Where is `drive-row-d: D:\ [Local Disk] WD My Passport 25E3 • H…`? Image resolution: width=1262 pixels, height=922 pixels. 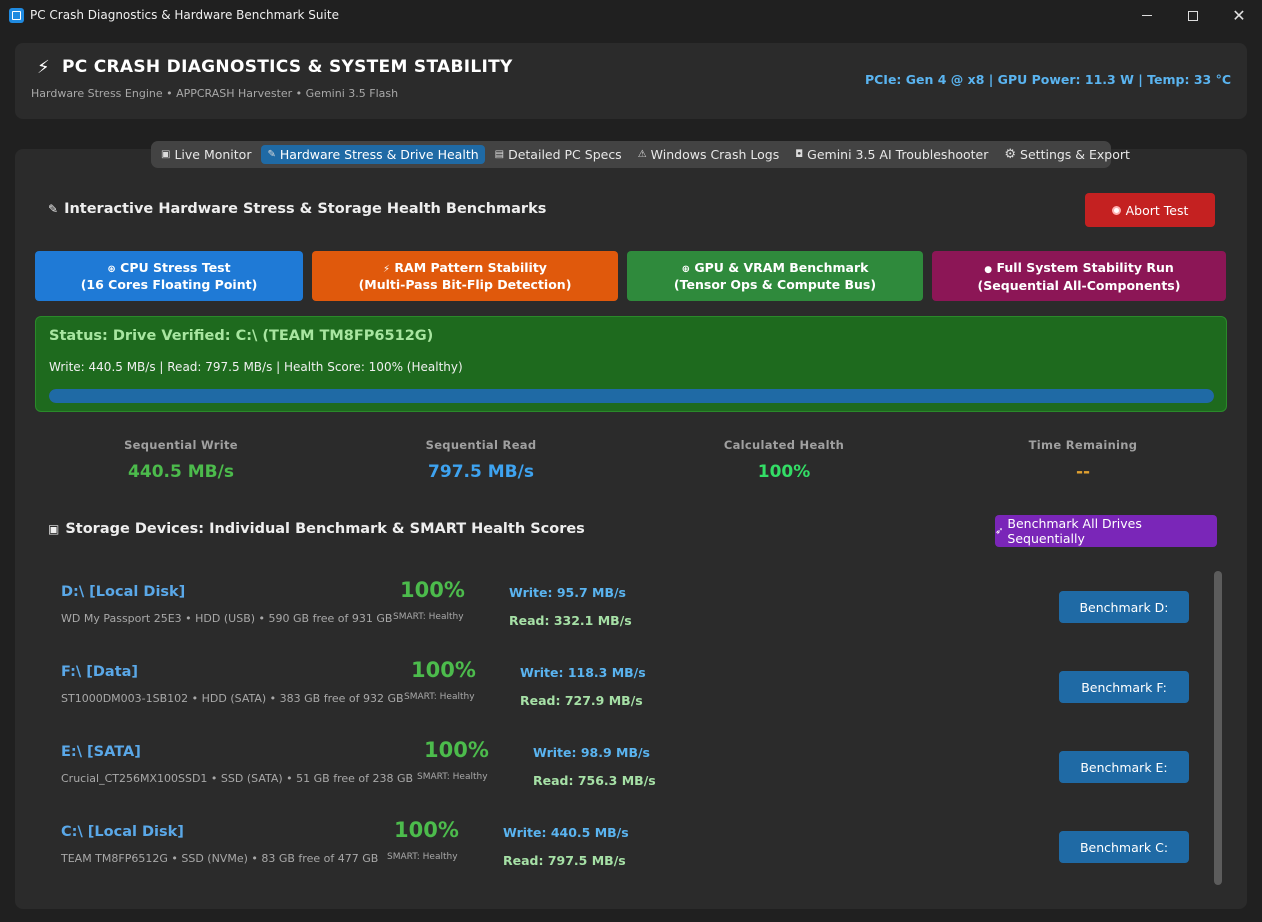
drive-row-d: D:\ [Local Disk] WD My Passport 25E3 • H… is located at coordinates (631, 611).